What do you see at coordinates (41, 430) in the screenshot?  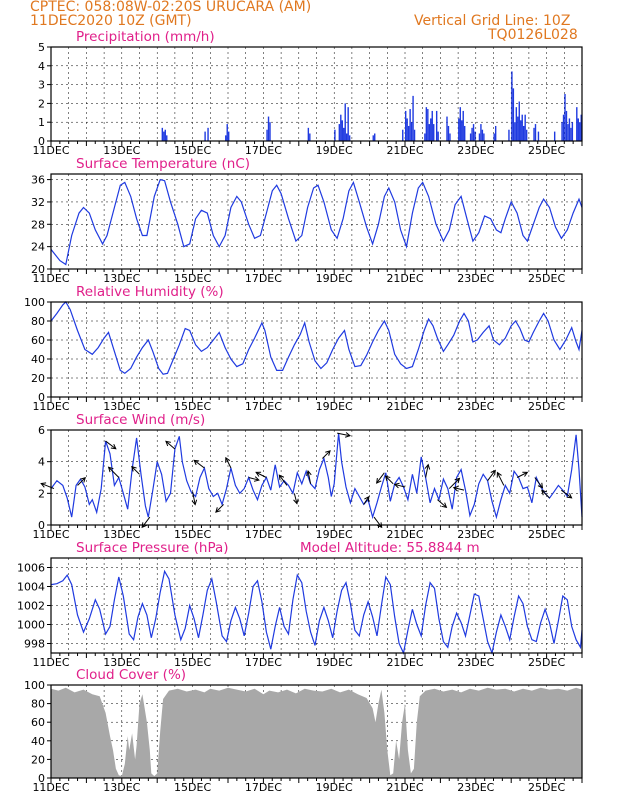 I see `y-tick-label: 6` at bounding box center [41, 430].